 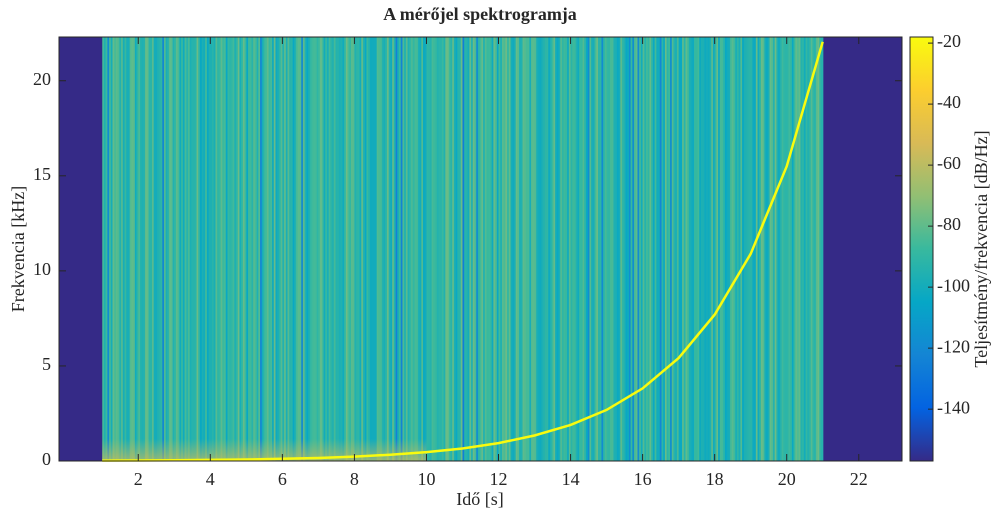 I want to click on x-tick-label: 18, so click(x=715, y=479).